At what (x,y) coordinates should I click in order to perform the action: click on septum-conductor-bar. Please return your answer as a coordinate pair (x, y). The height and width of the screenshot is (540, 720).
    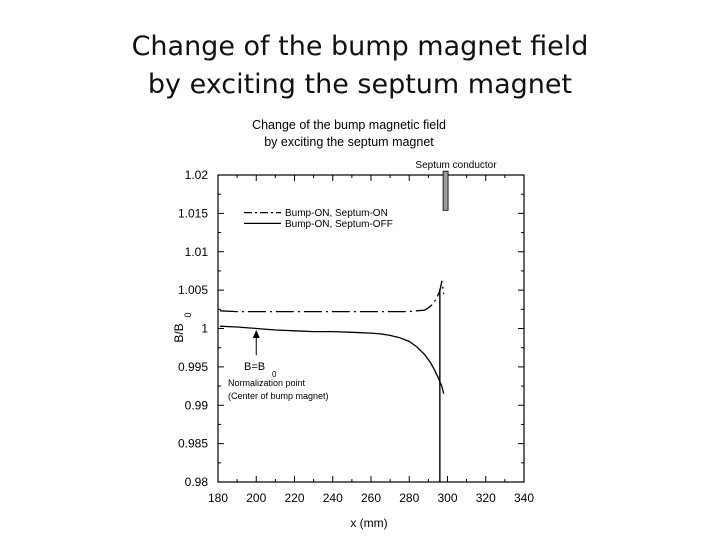
    Looking at the image, I should click on (445, 190).